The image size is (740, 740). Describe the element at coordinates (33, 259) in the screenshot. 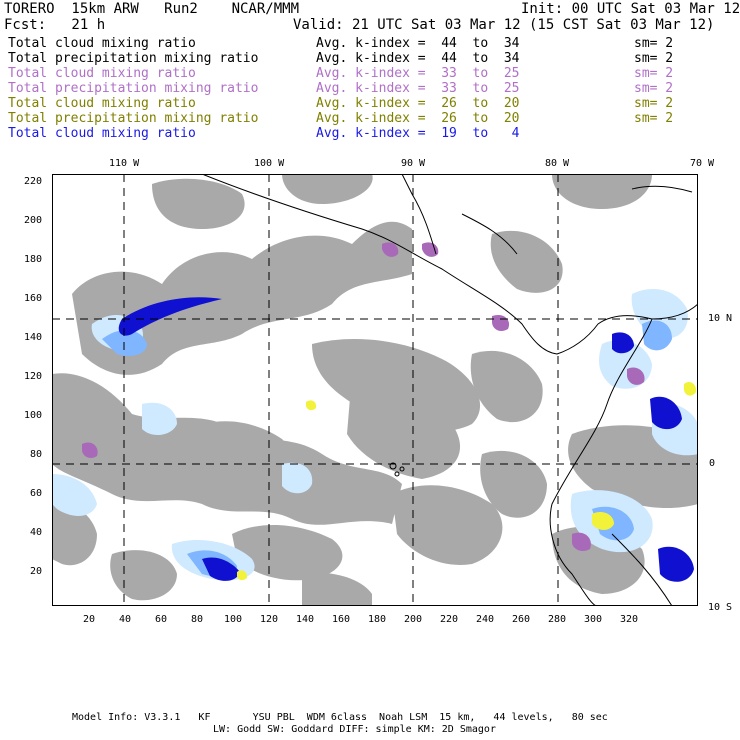

I see `y-tick-label: 180` at that location.